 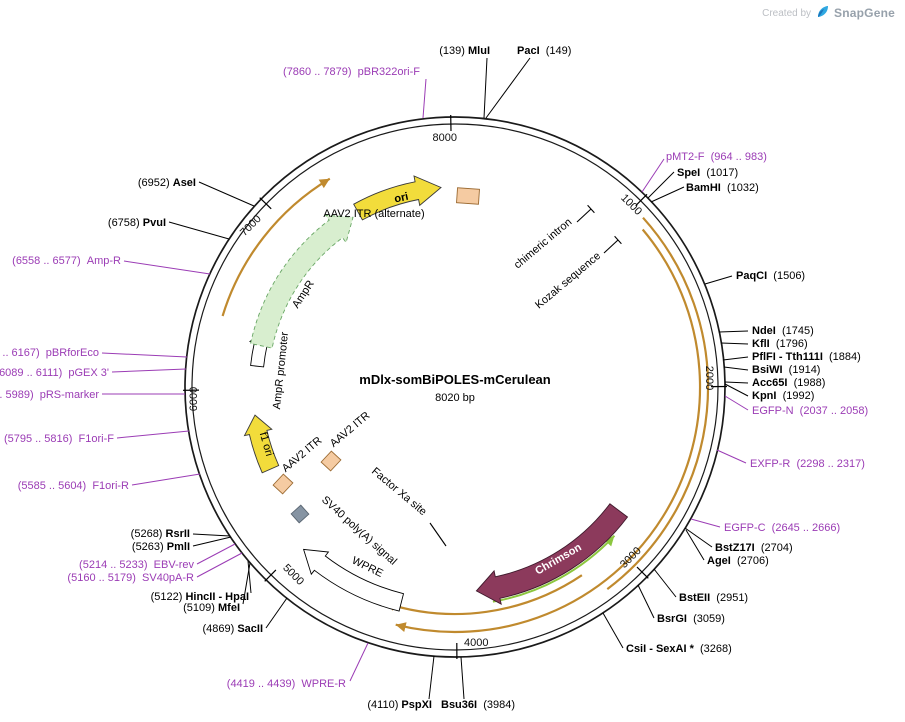 What do you see at coordinates (703, 188) in the screenshot?
I see `site-name: BamHI` at bounding box center [703, 188].